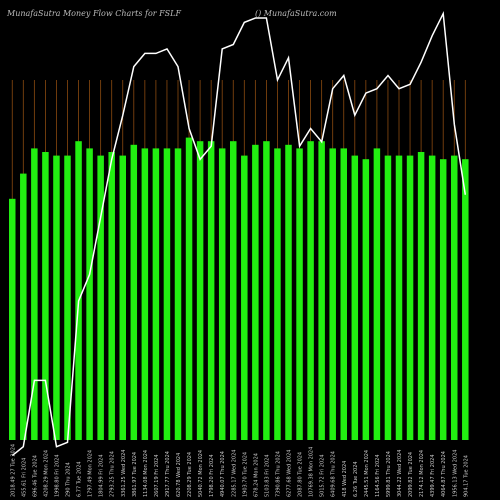 The height and width of the screenshot is (500, 500). I want to click on x-tick-label: 1797.49 Mon 2024, so click(91, 473).